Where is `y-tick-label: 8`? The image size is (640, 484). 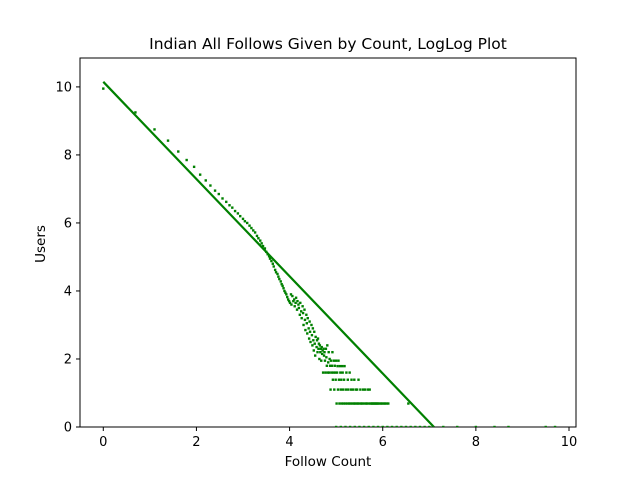
y-tick-label: 8 is located at coordinates (68, 155).